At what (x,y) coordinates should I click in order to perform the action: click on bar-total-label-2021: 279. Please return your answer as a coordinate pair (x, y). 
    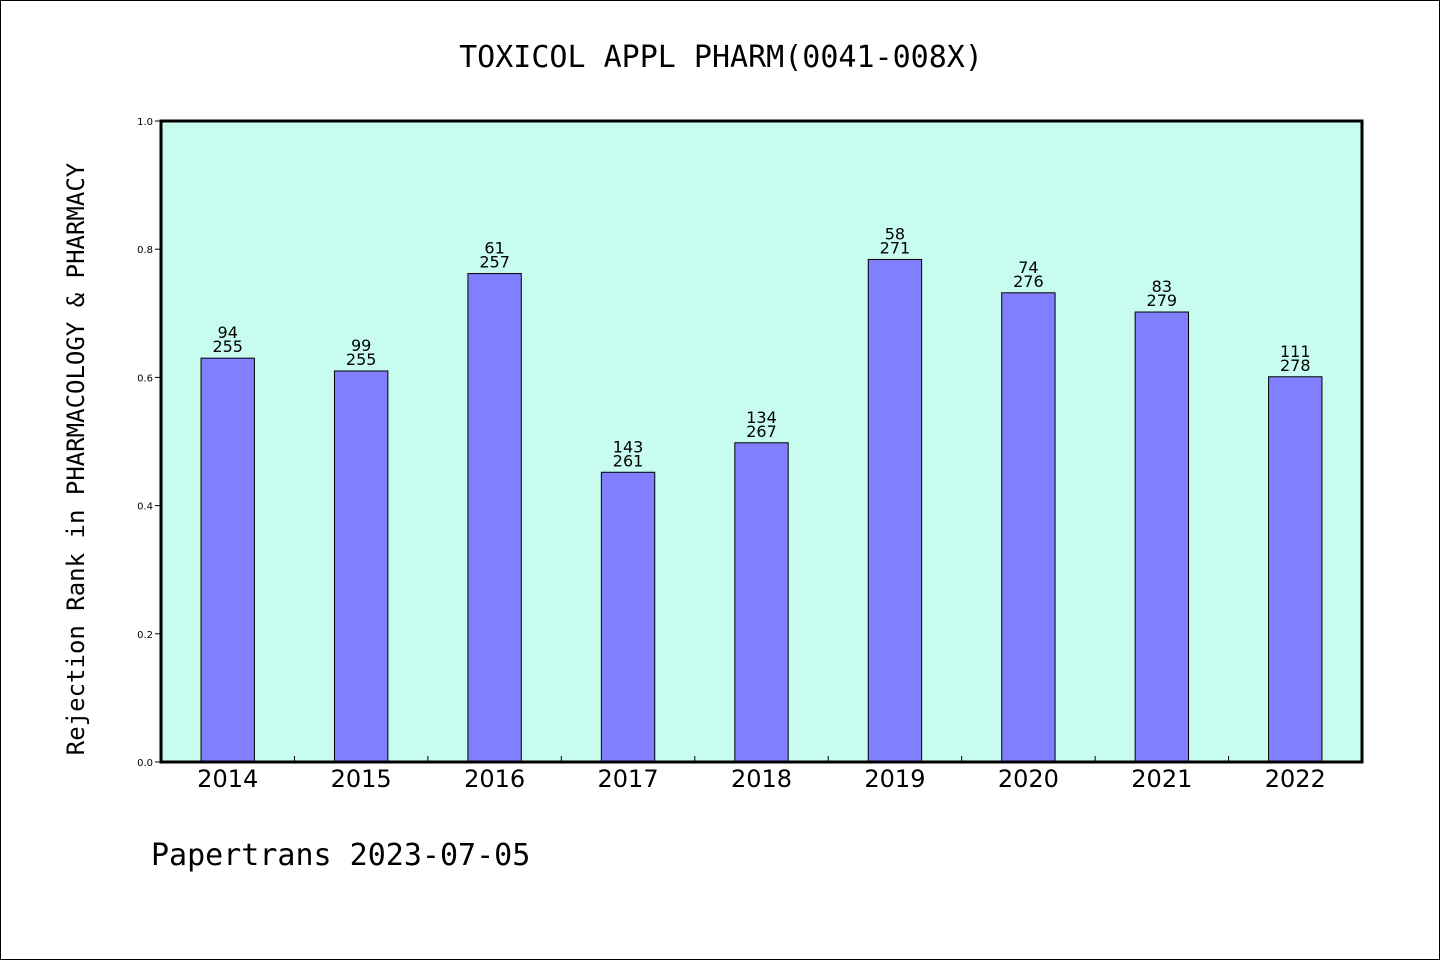
    Looking at the image, I should click on (1162, 300).